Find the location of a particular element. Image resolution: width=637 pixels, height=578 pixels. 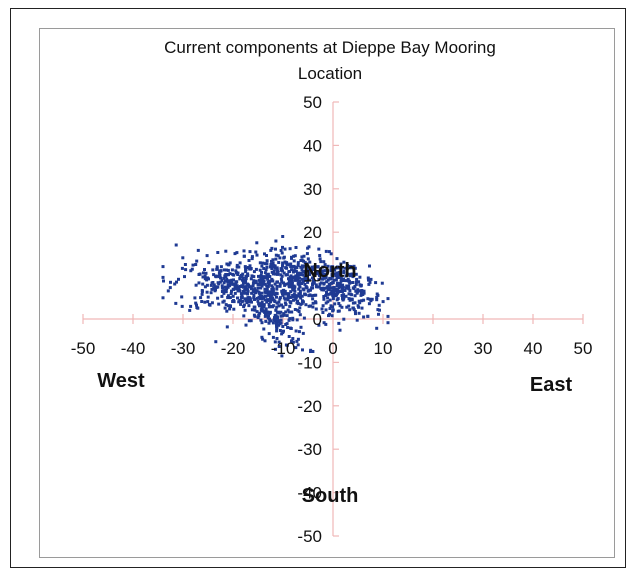

x-tick-label: 30 is located at coordinates (483, 348).